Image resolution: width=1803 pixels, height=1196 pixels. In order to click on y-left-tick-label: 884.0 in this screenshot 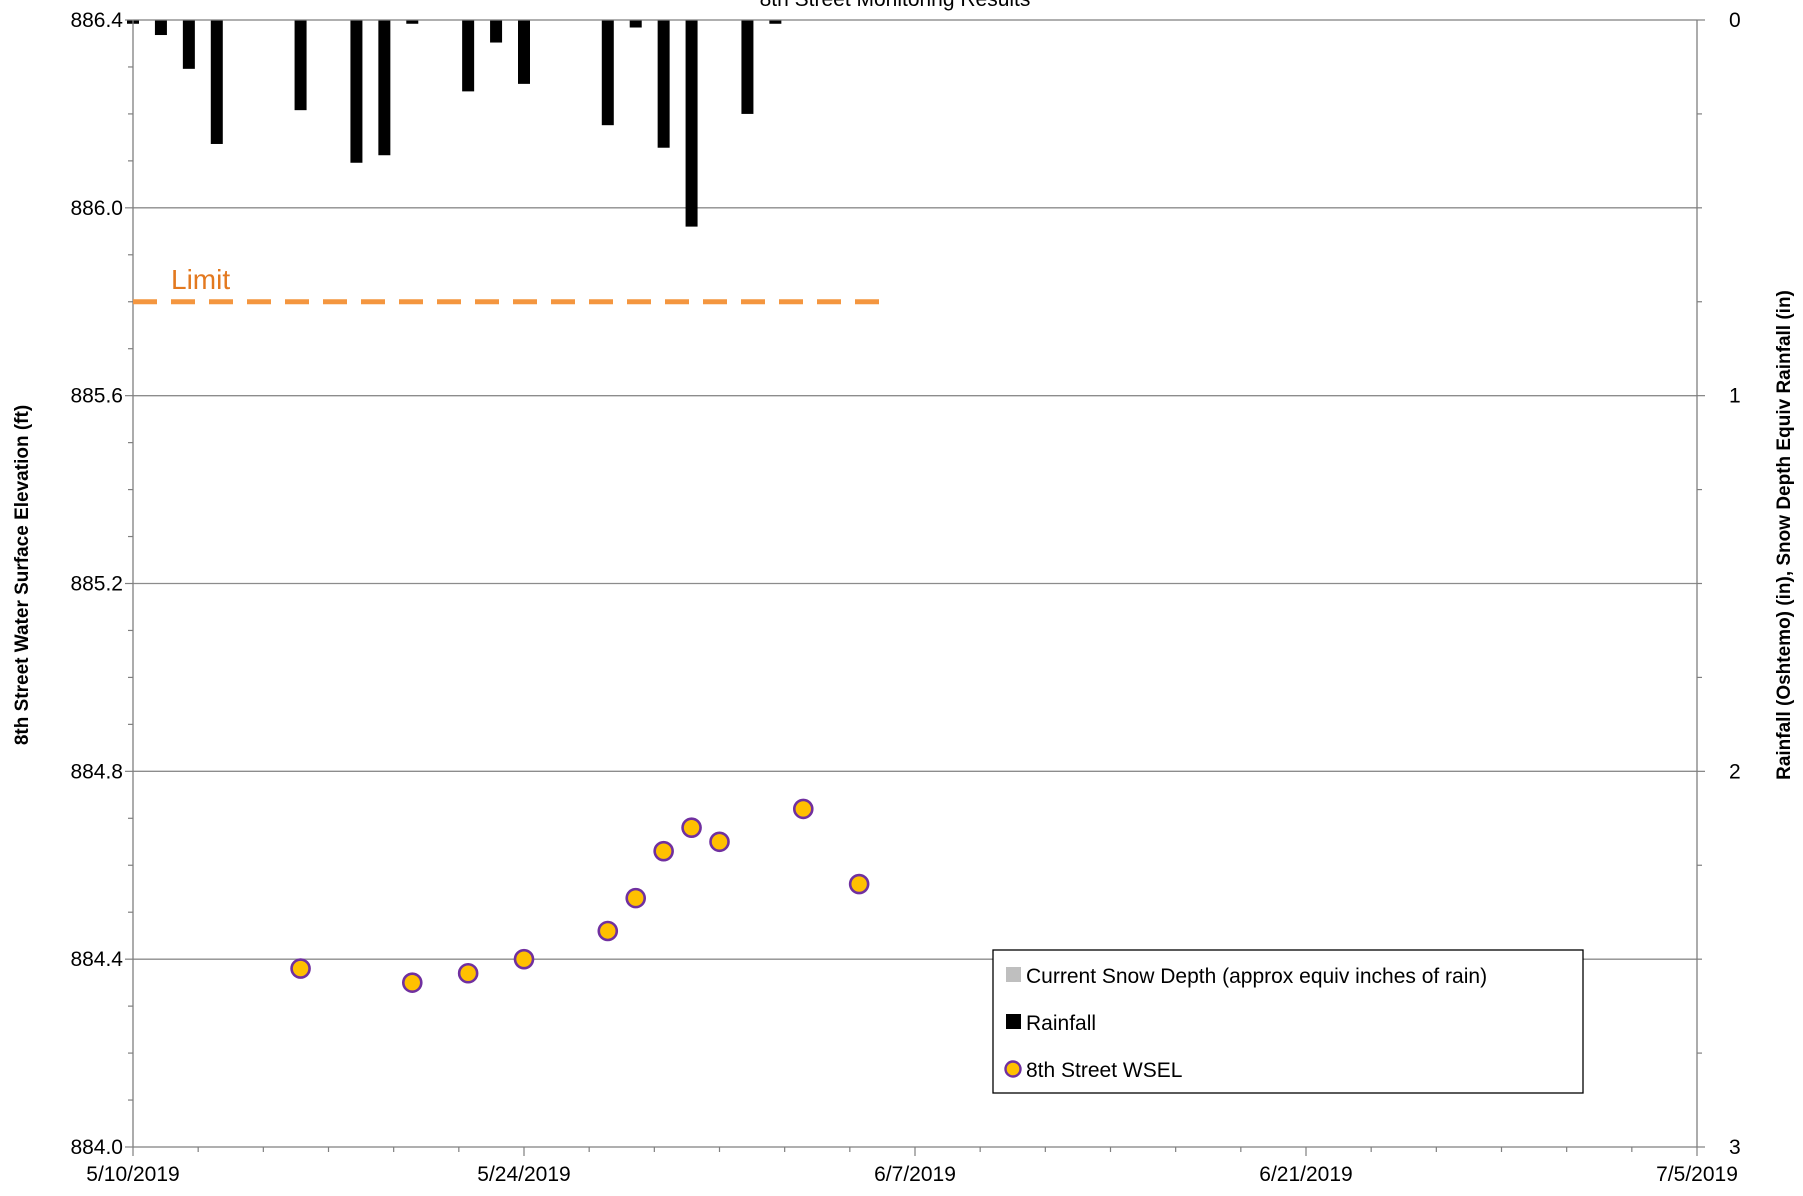, I will do `click(96, 1147)`.